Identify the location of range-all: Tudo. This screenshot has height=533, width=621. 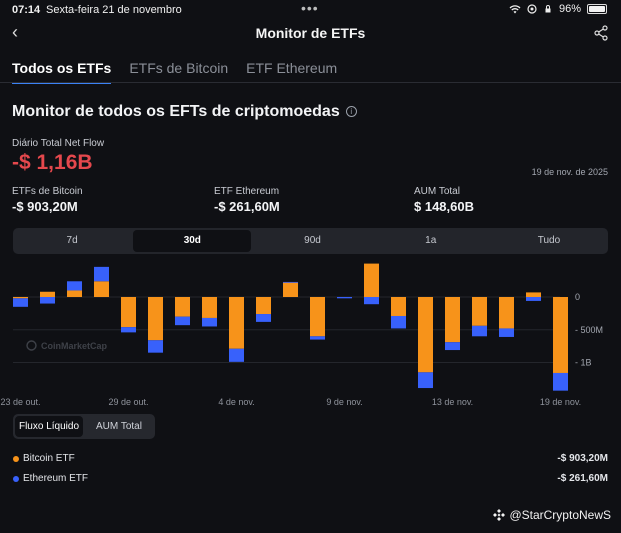
(549, 240).